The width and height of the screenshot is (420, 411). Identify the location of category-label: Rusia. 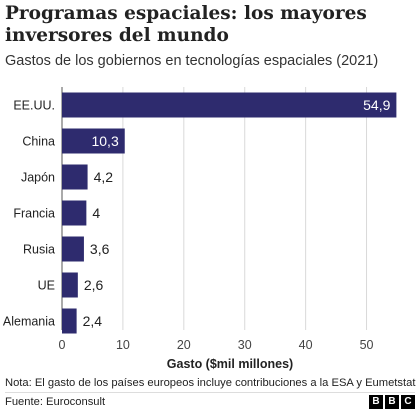
(39, 250).